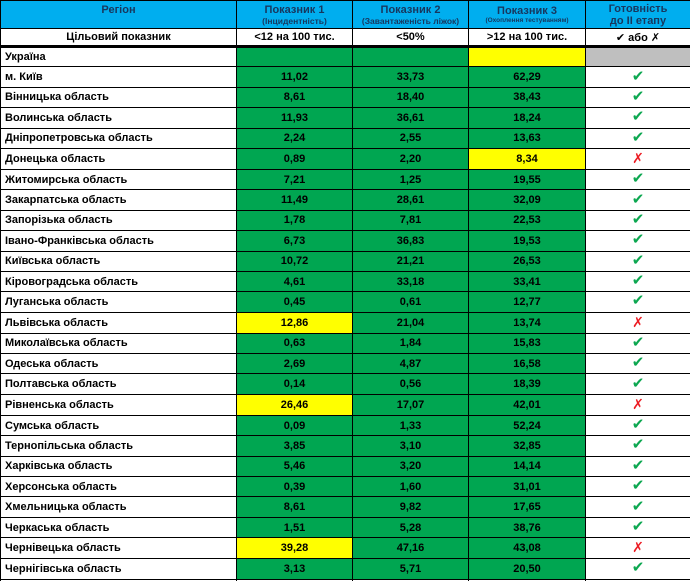 Image resolution: width=690 pixels, height=581 pixels. Describe the element at coordinates (118, 138) in the screenshot. I see `region-cell: Дніпропетровська область` at that location.